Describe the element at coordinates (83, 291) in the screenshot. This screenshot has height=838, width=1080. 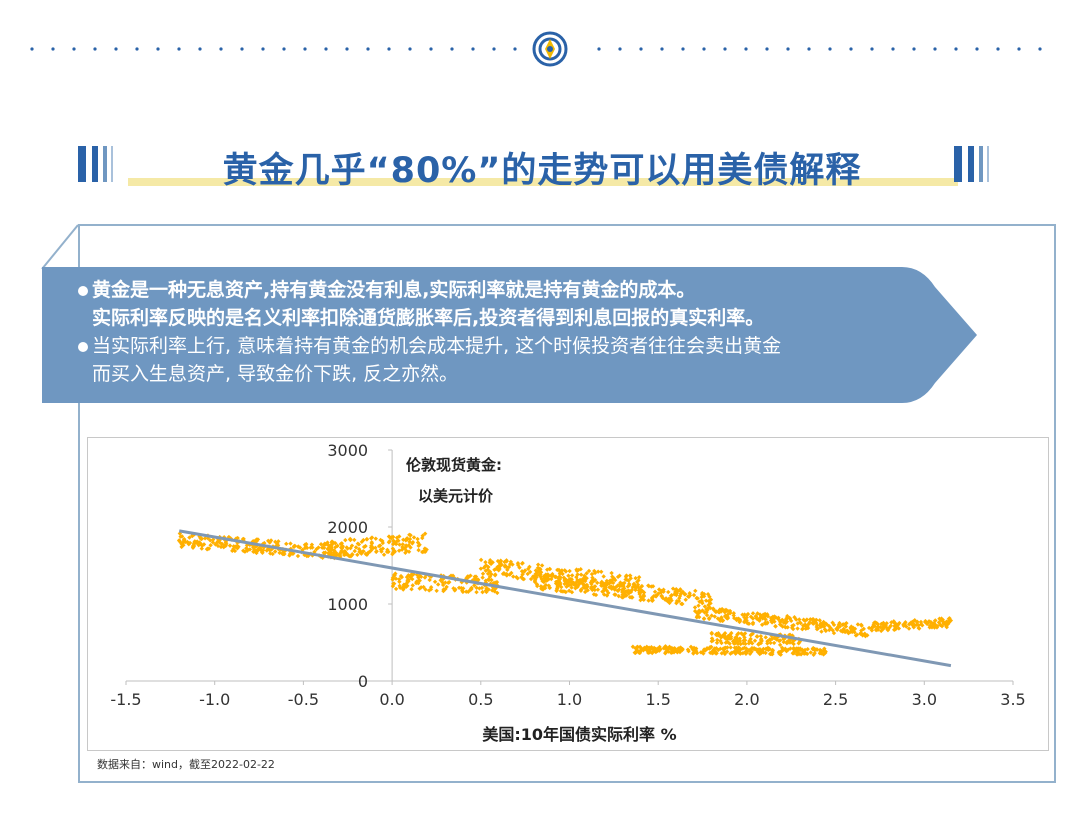
I see `bullet-icon` at that location.